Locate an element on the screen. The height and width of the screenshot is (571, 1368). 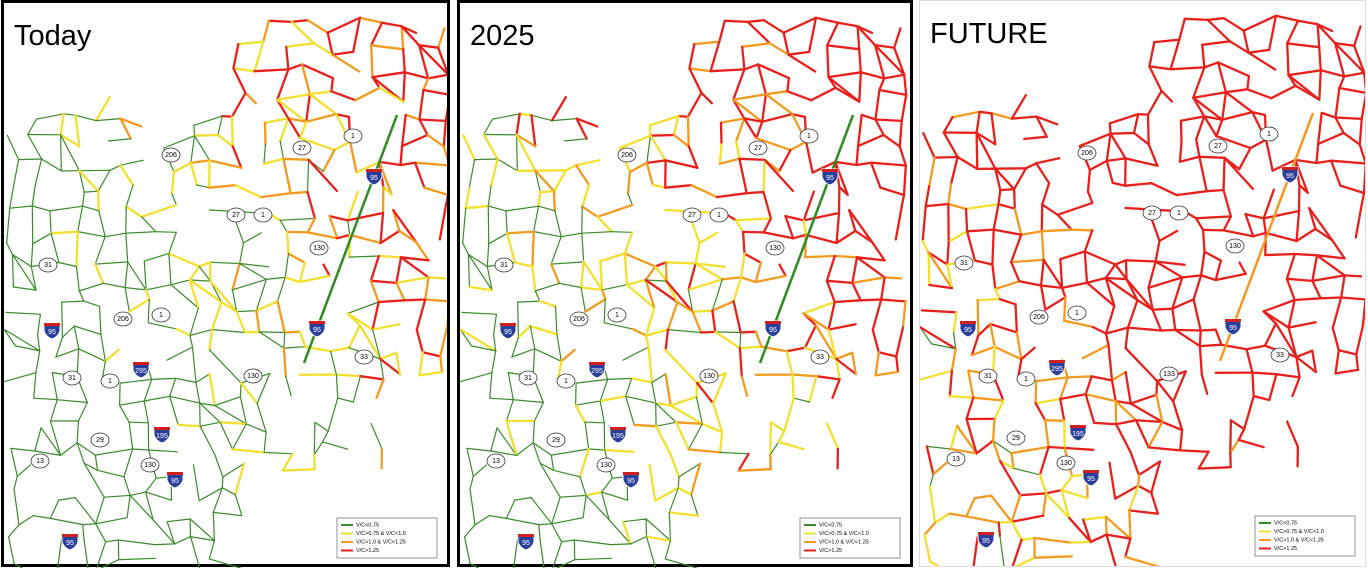
state-shield is located at coordinates (1077, 313).